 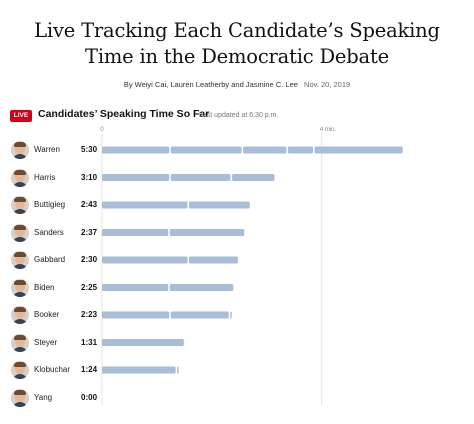 What do you see at coordinates (89, 314) in the screenshot?
I see `candidate-time: 2:23` at bounding box center [89, 314].